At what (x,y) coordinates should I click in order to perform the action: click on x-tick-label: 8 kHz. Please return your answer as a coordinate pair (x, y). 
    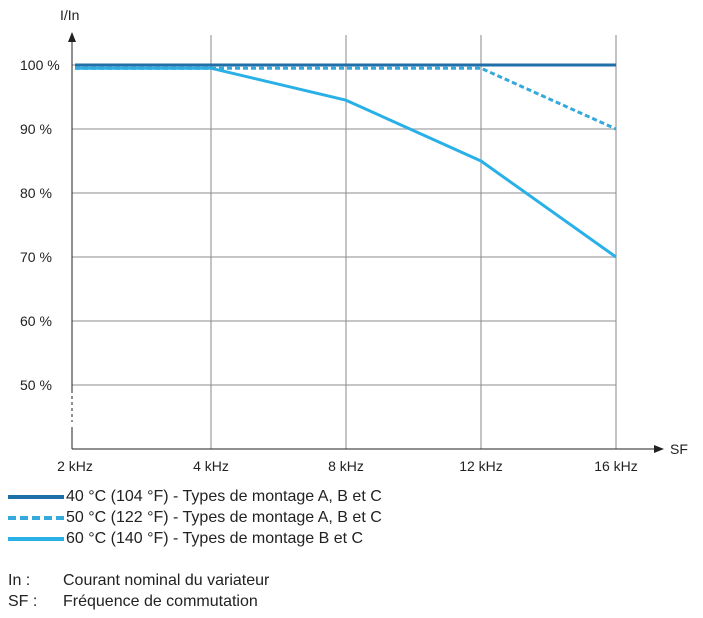
    Looking at the image, I should click on (346, 466).